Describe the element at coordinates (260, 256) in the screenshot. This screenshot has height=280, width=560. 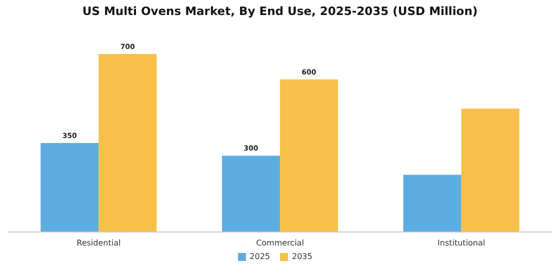
I see `legend-label: 2025` at that location.